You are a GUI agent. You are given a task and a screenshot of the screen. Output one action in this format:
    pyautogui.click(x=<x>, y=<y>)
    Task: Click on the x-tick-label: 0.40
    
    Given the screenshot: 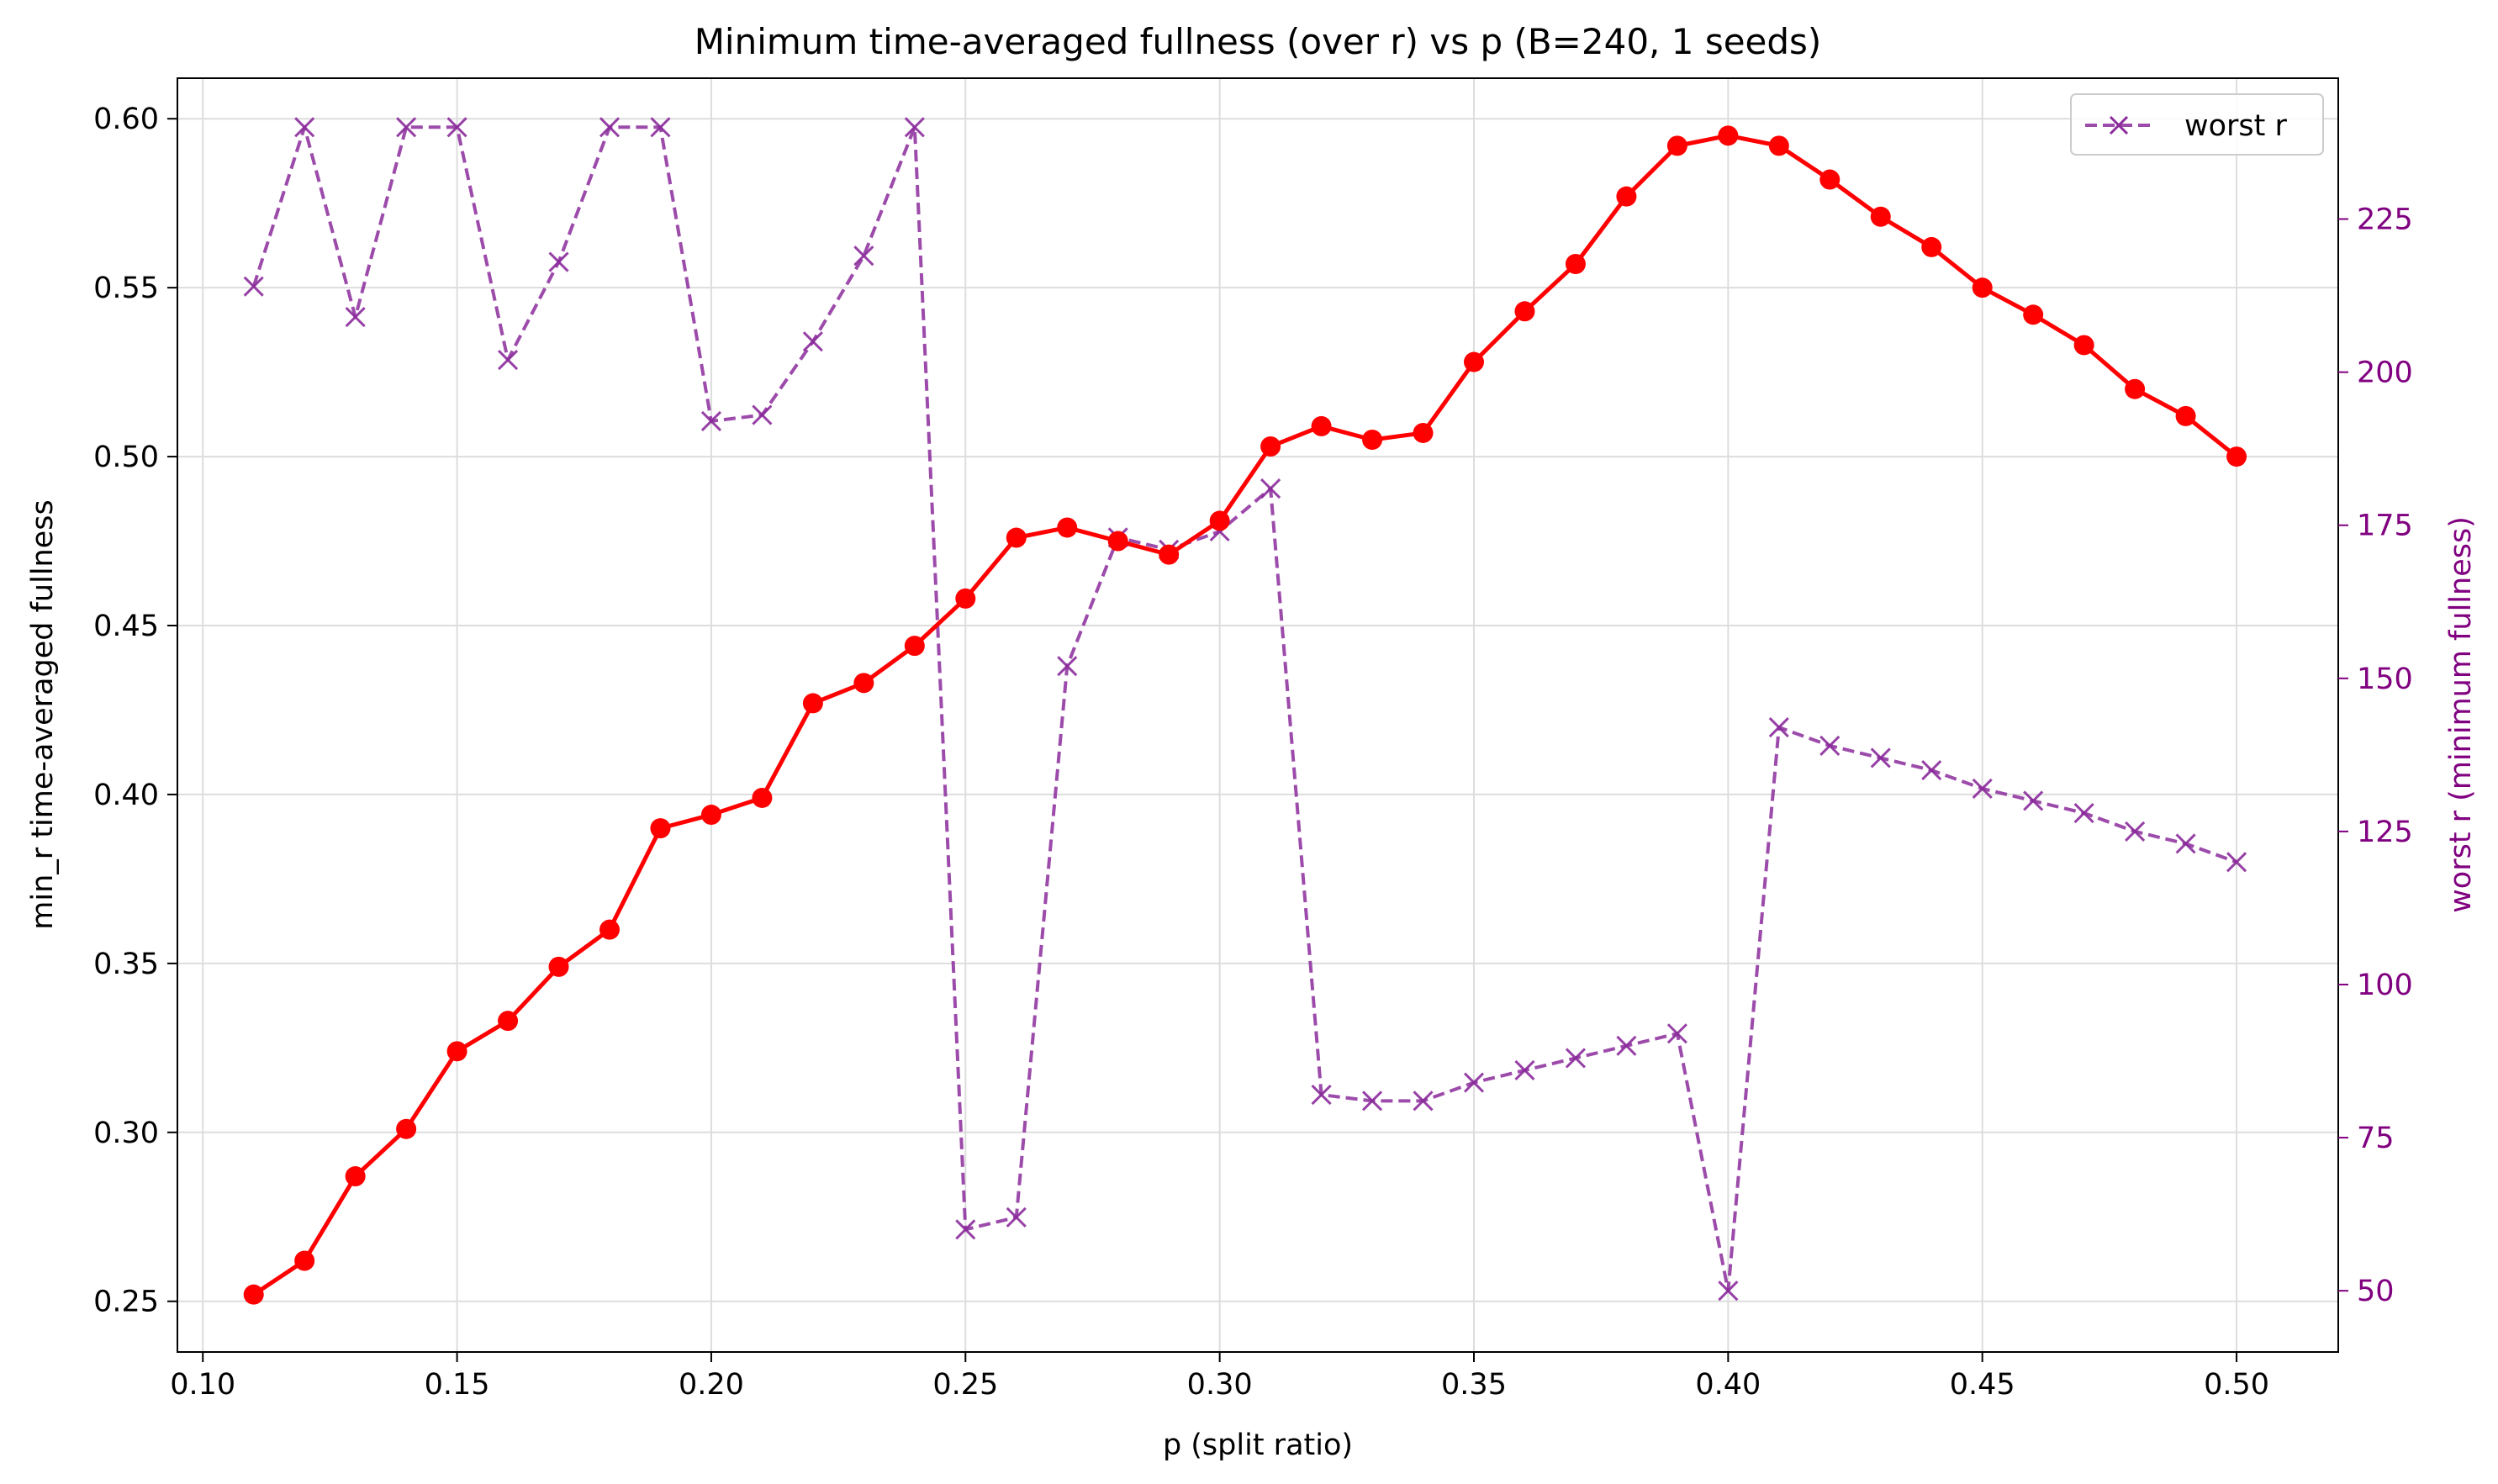 What is the action you would take?
    pyautogui.click(x=1728, y=1385)
    